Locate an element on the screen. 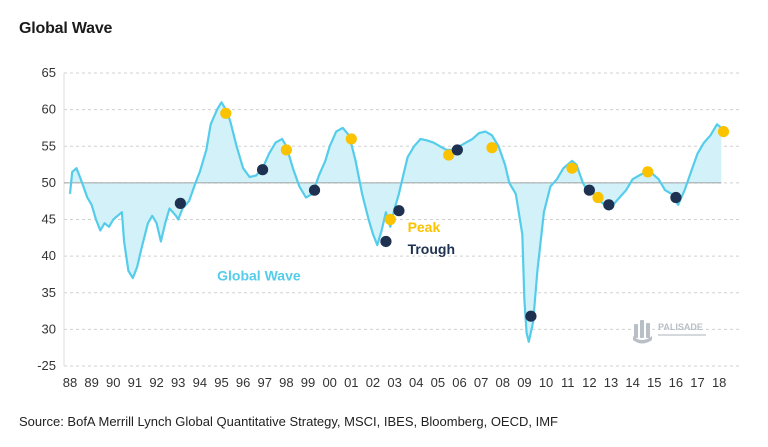  x-tick-label: 92 is located at coordinates (156, 382).